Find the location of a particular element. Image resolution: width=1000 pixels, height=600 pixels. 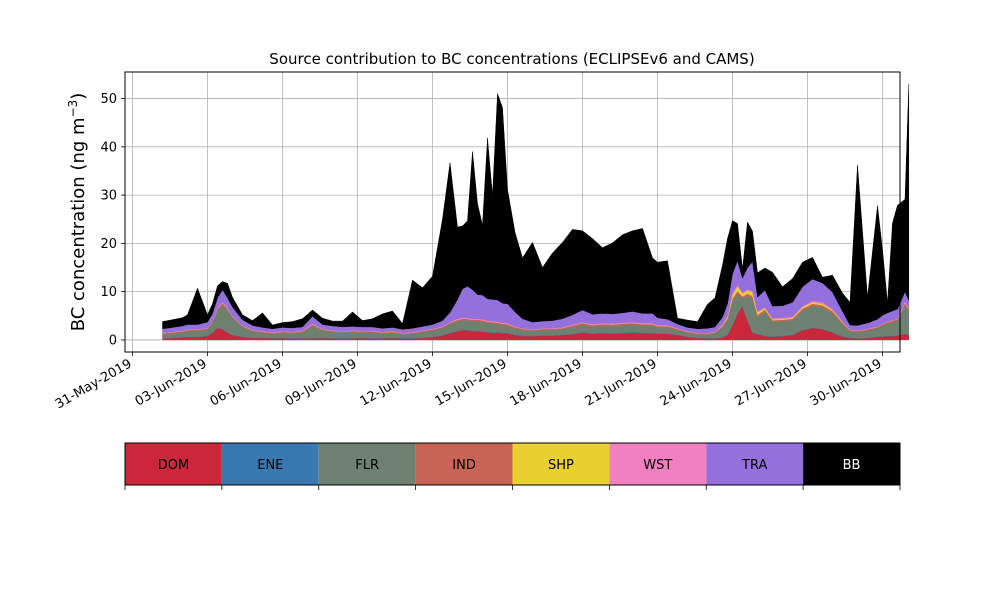

y-tick-label: 0 is located at coordinates (113, 340).